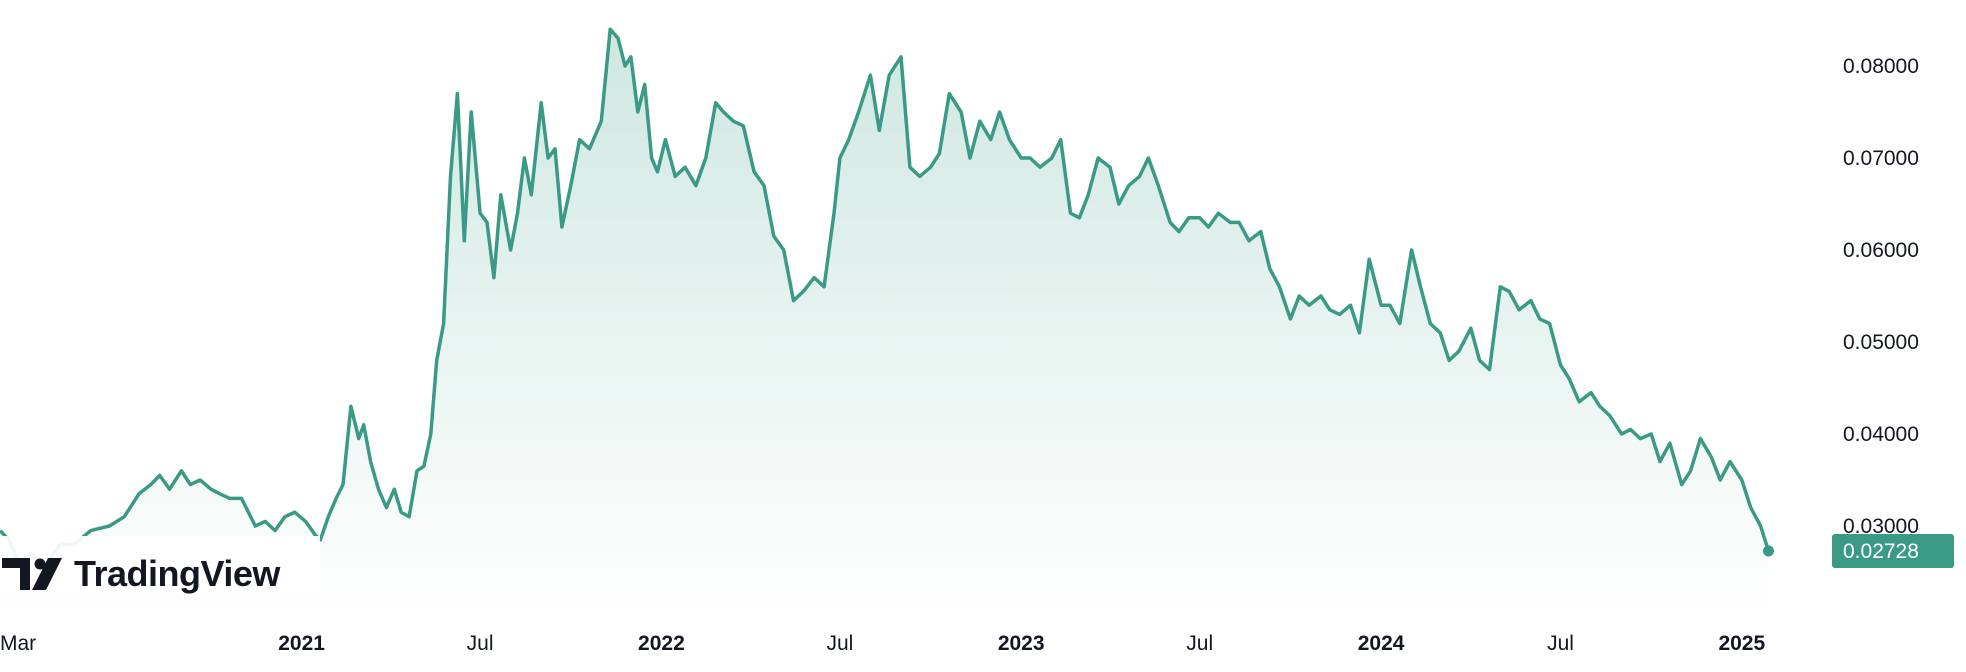  I want to click on last-price-label: 0.02728, so click(1893, 551).